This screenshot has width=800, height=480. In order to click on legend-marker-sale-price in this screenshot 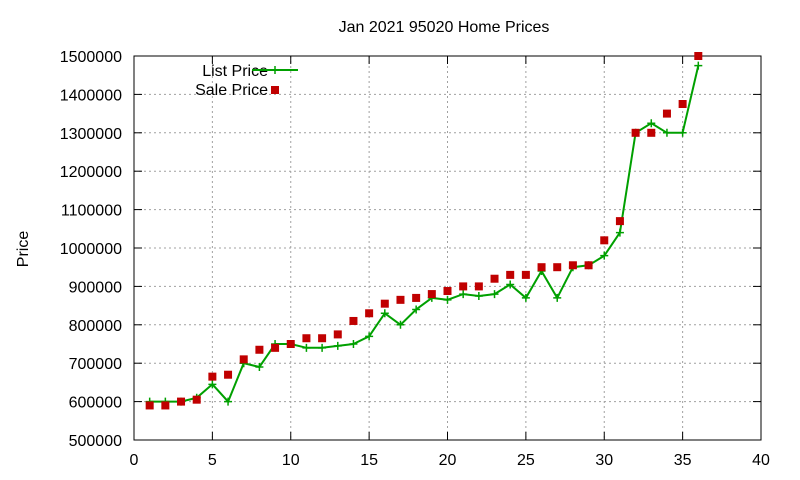, I will do `click(275, 90)`.